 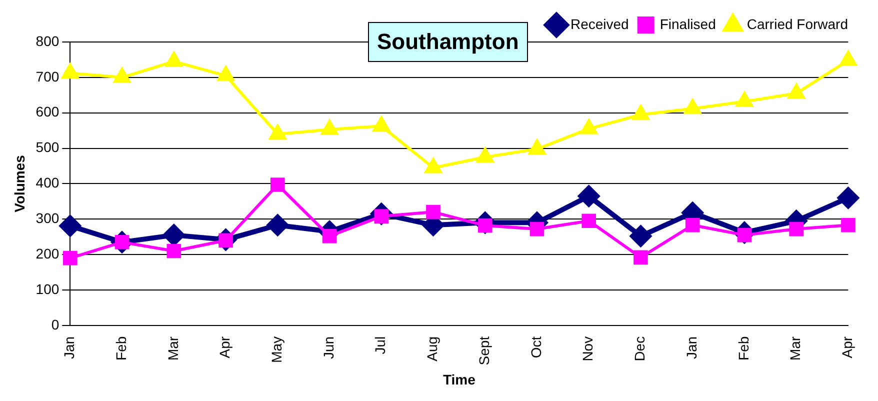 What do you see at coordinates (797, 24) in the screenshot?
I see `legend-label: Carried Forward` at bounding box center [797, 24].